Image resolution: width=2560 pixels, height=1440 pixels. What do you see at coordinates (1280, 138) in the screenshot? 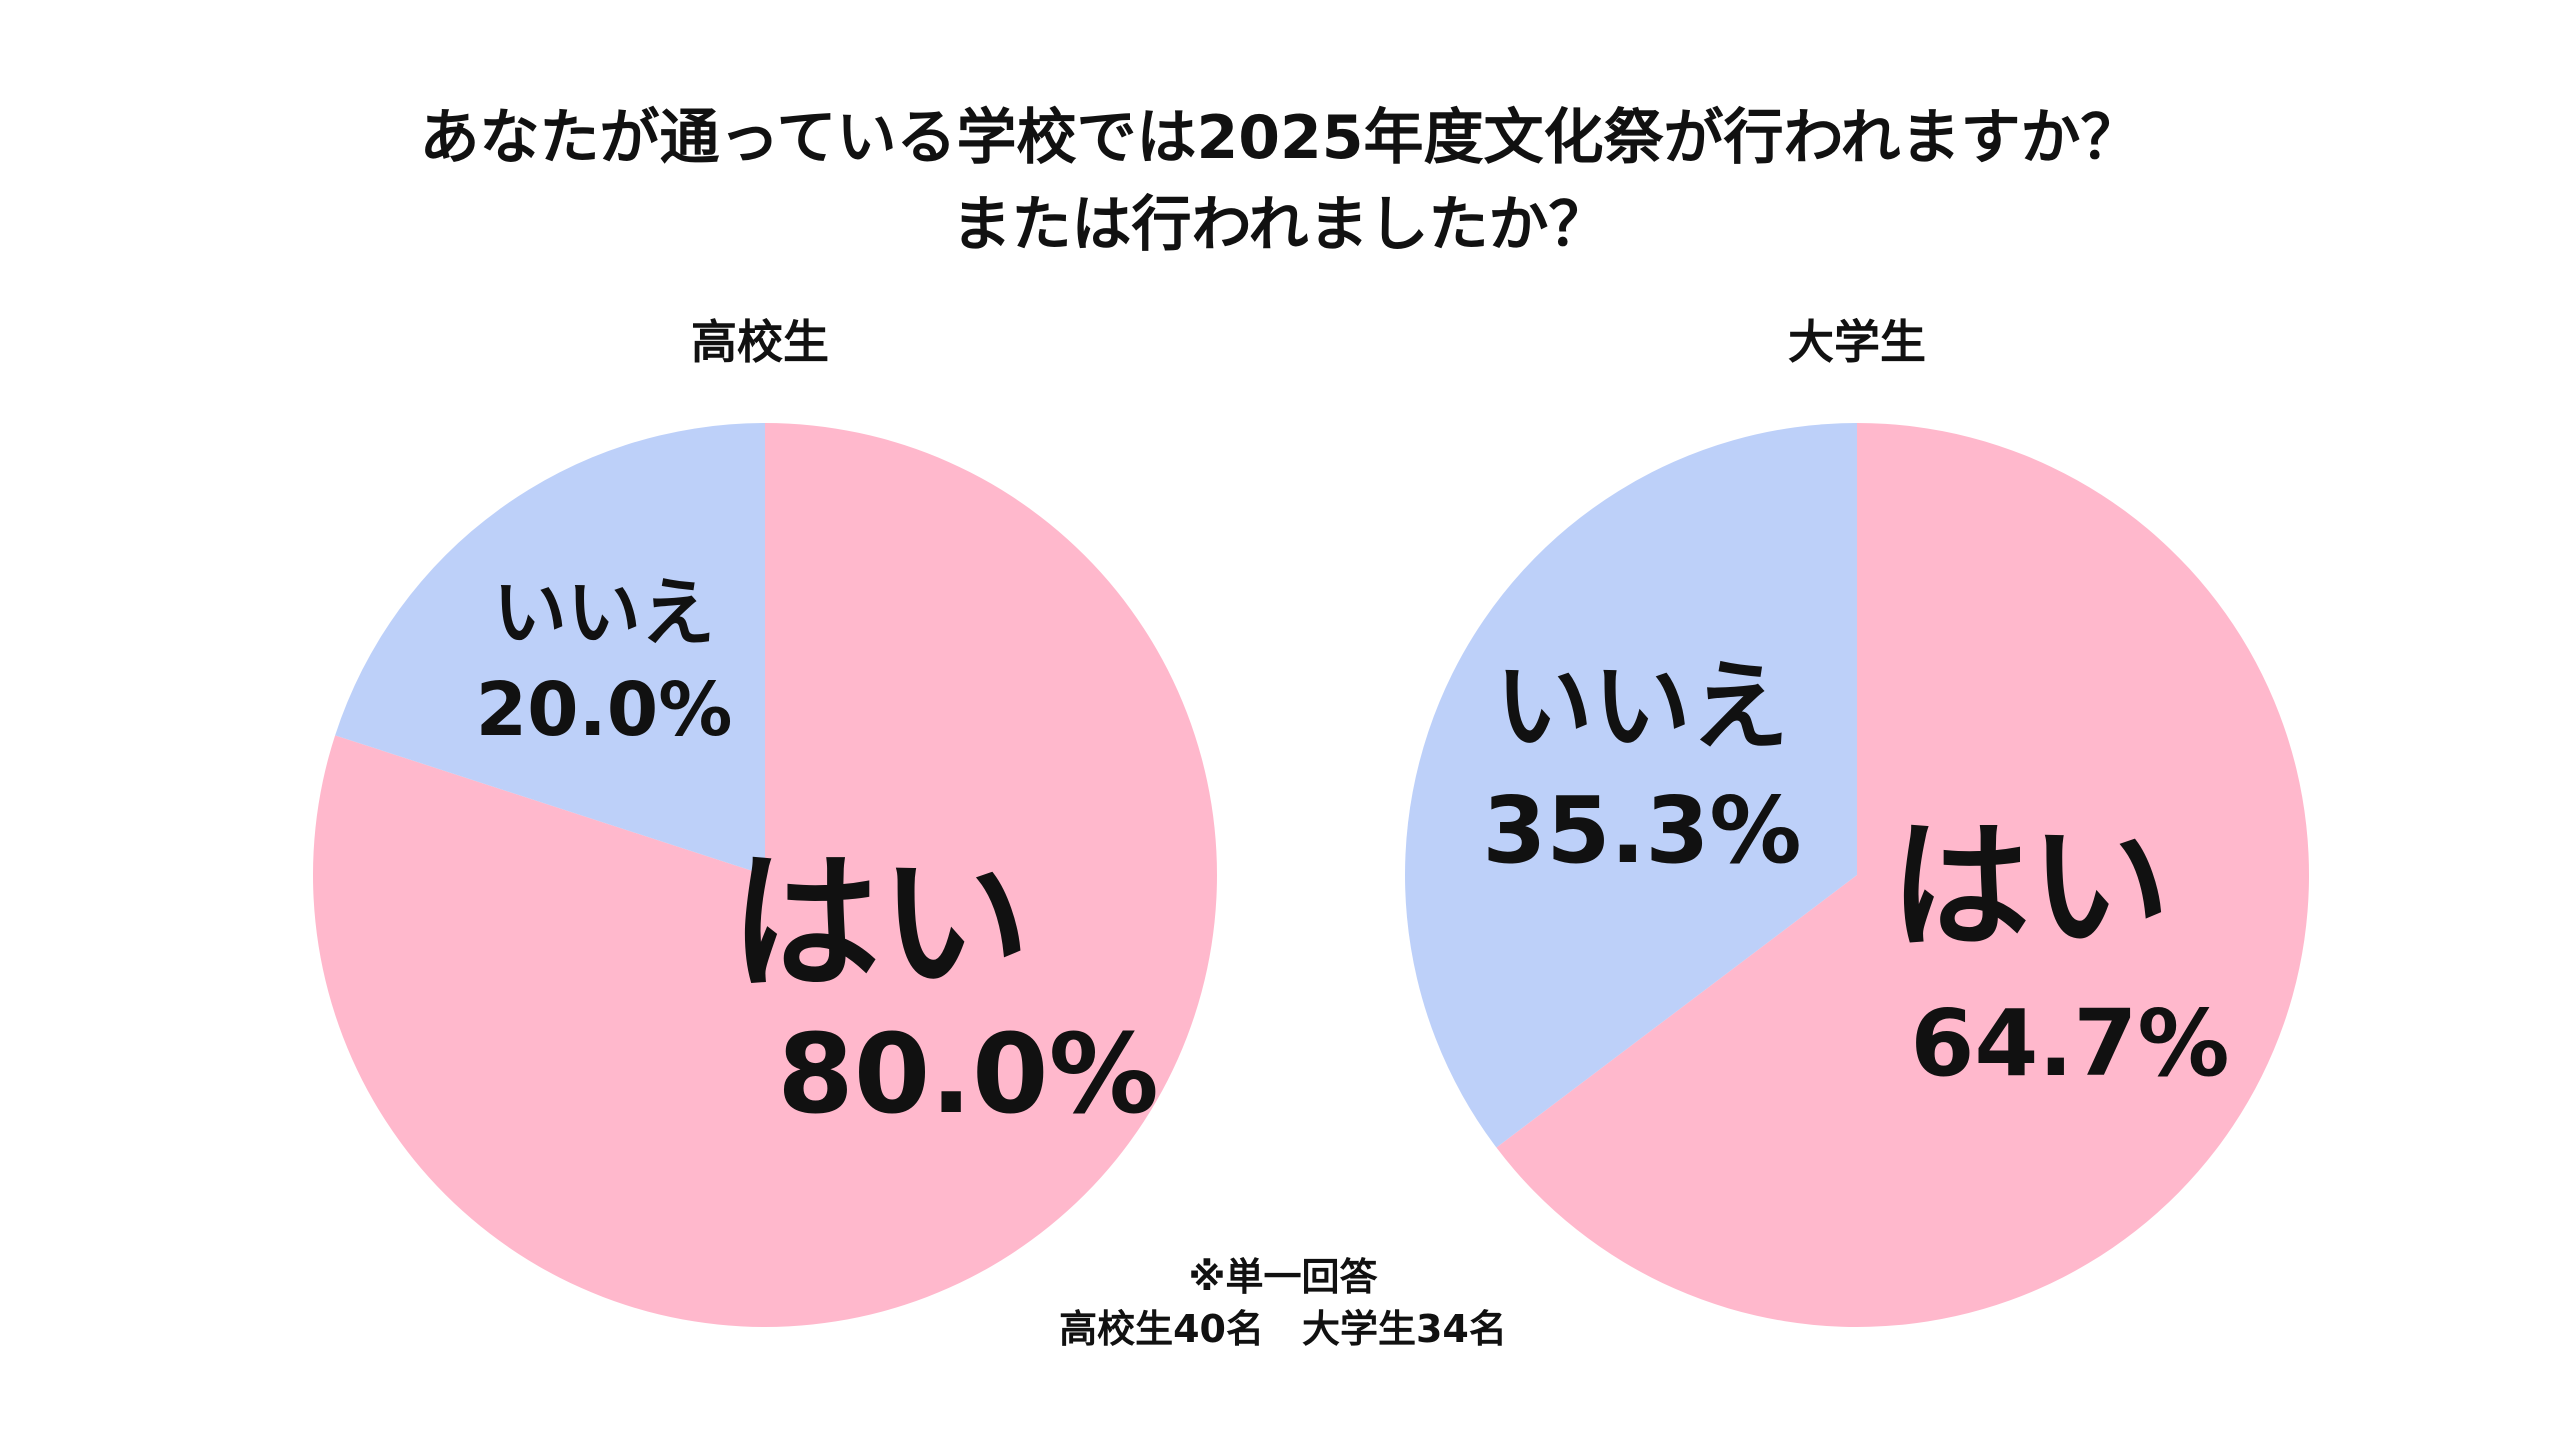
I see `figure-title-line1: あなたが通っている学校では2025年度文化祭が行われますか？` at bounding box center [1280, 138].